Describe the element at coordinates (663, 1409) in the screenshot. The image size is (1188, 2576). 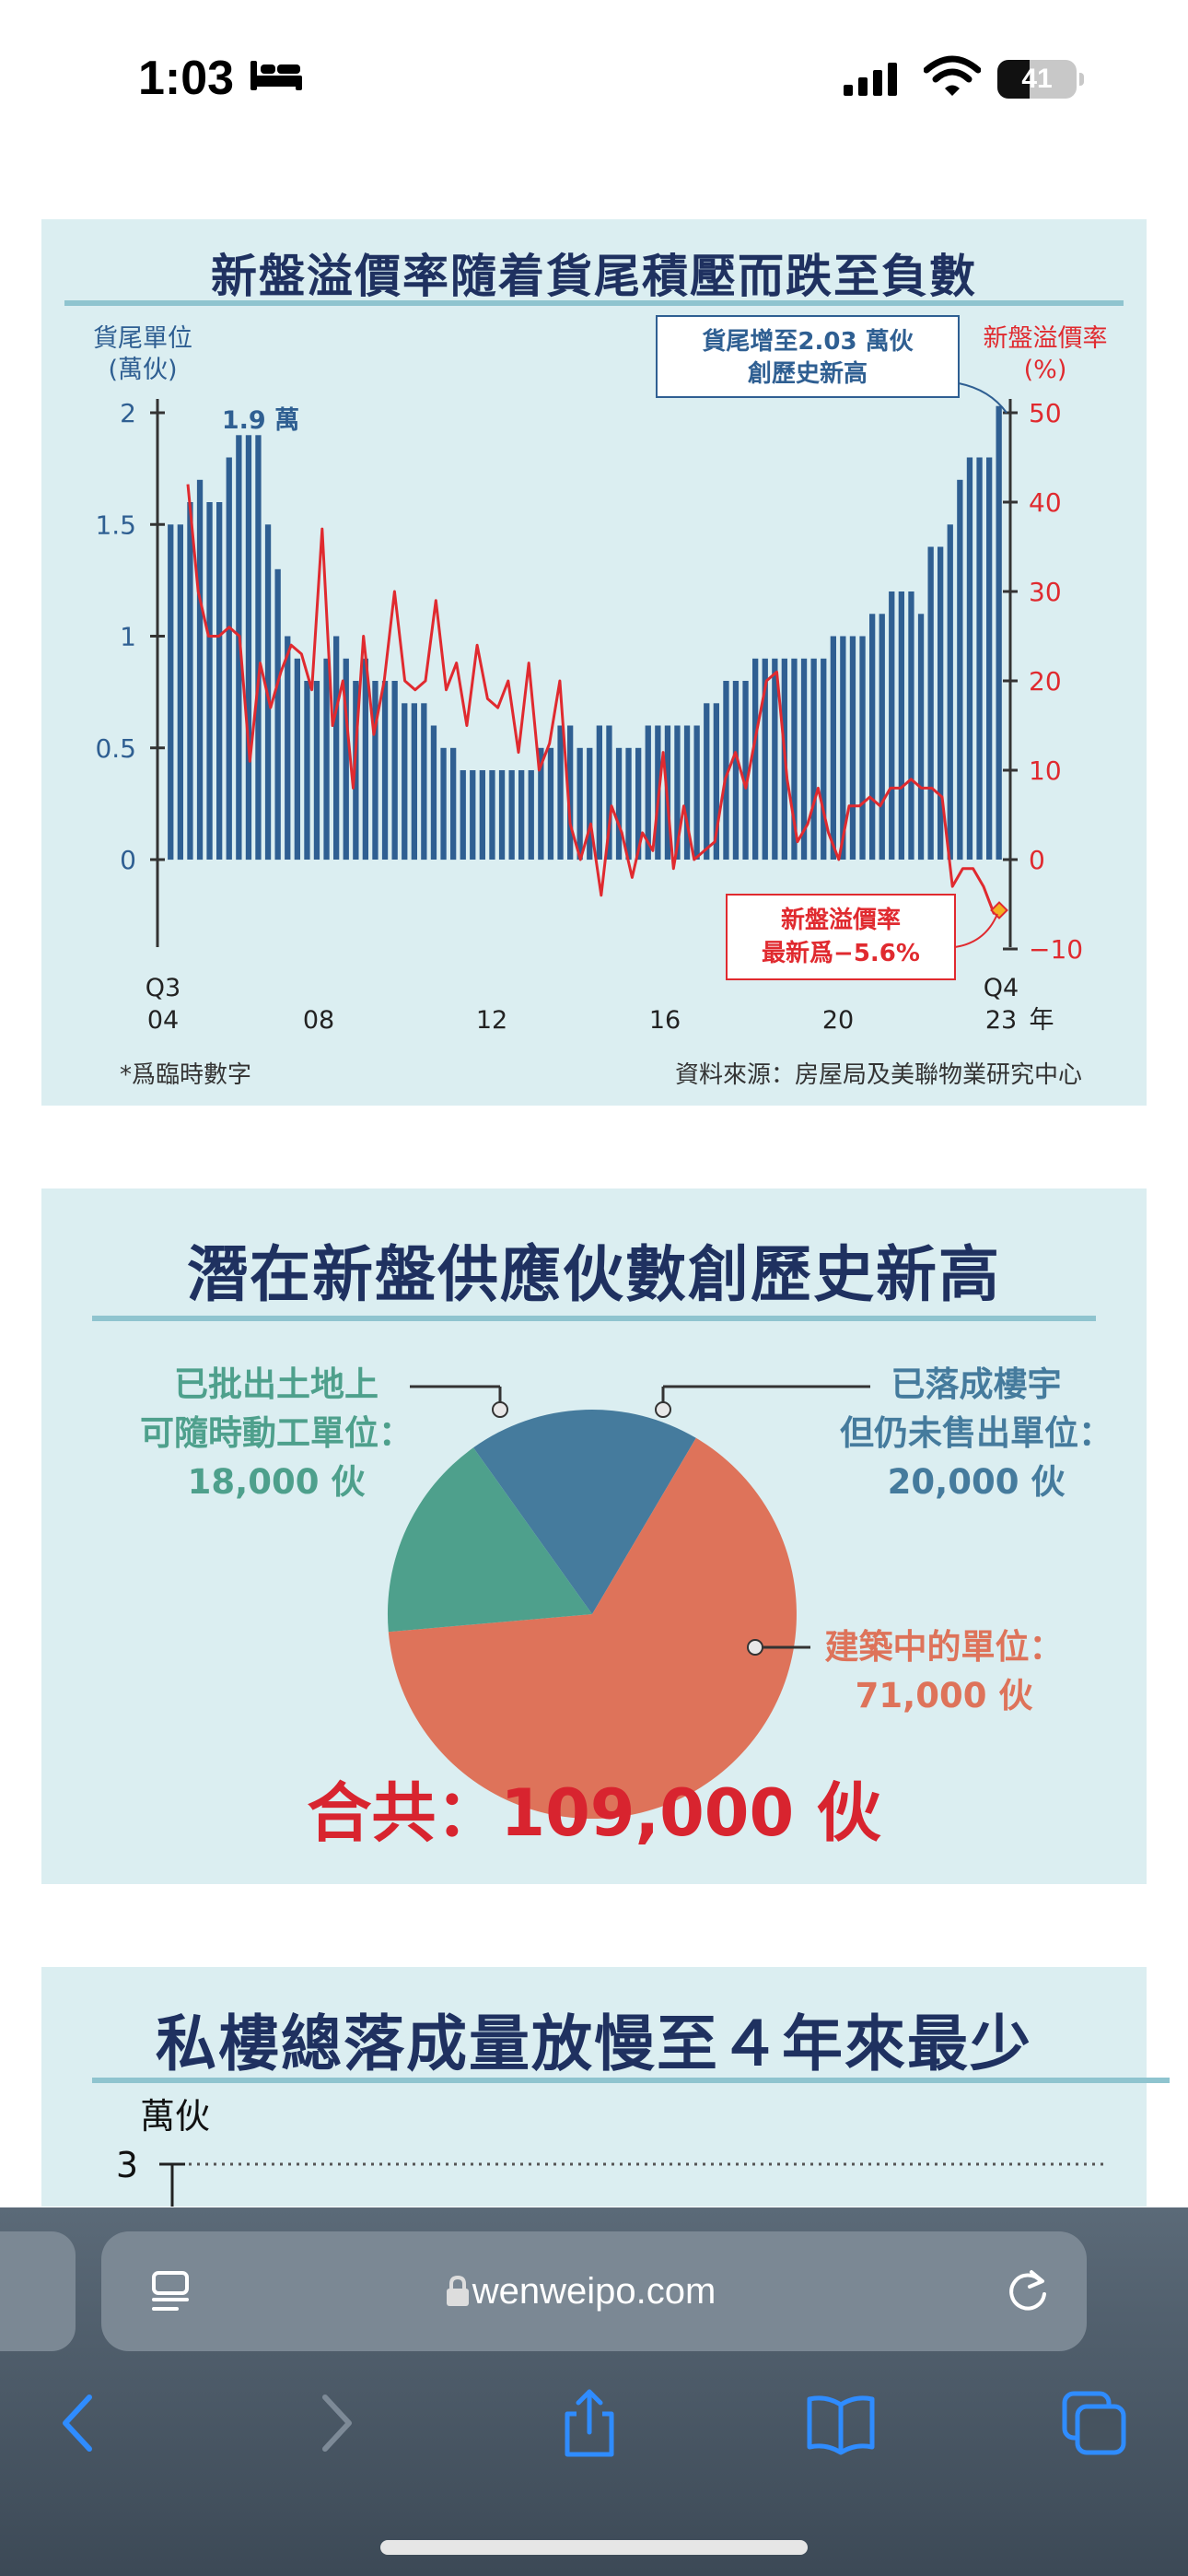
I see `leader-dot-completed` at that location.